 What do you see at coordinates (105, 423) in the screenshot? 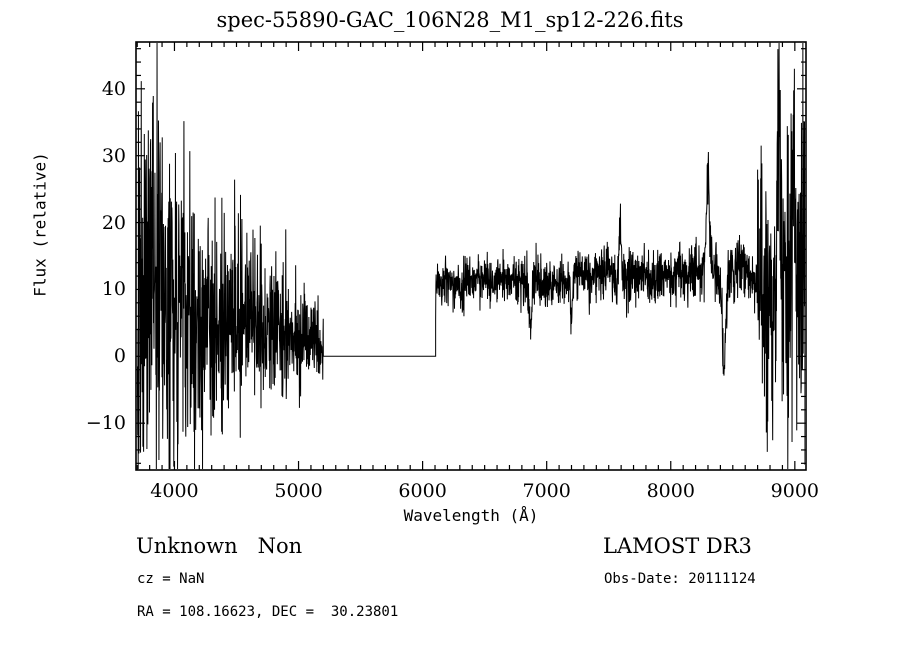
I see `y-tick-label: −10` at bounding box center [105, 423].